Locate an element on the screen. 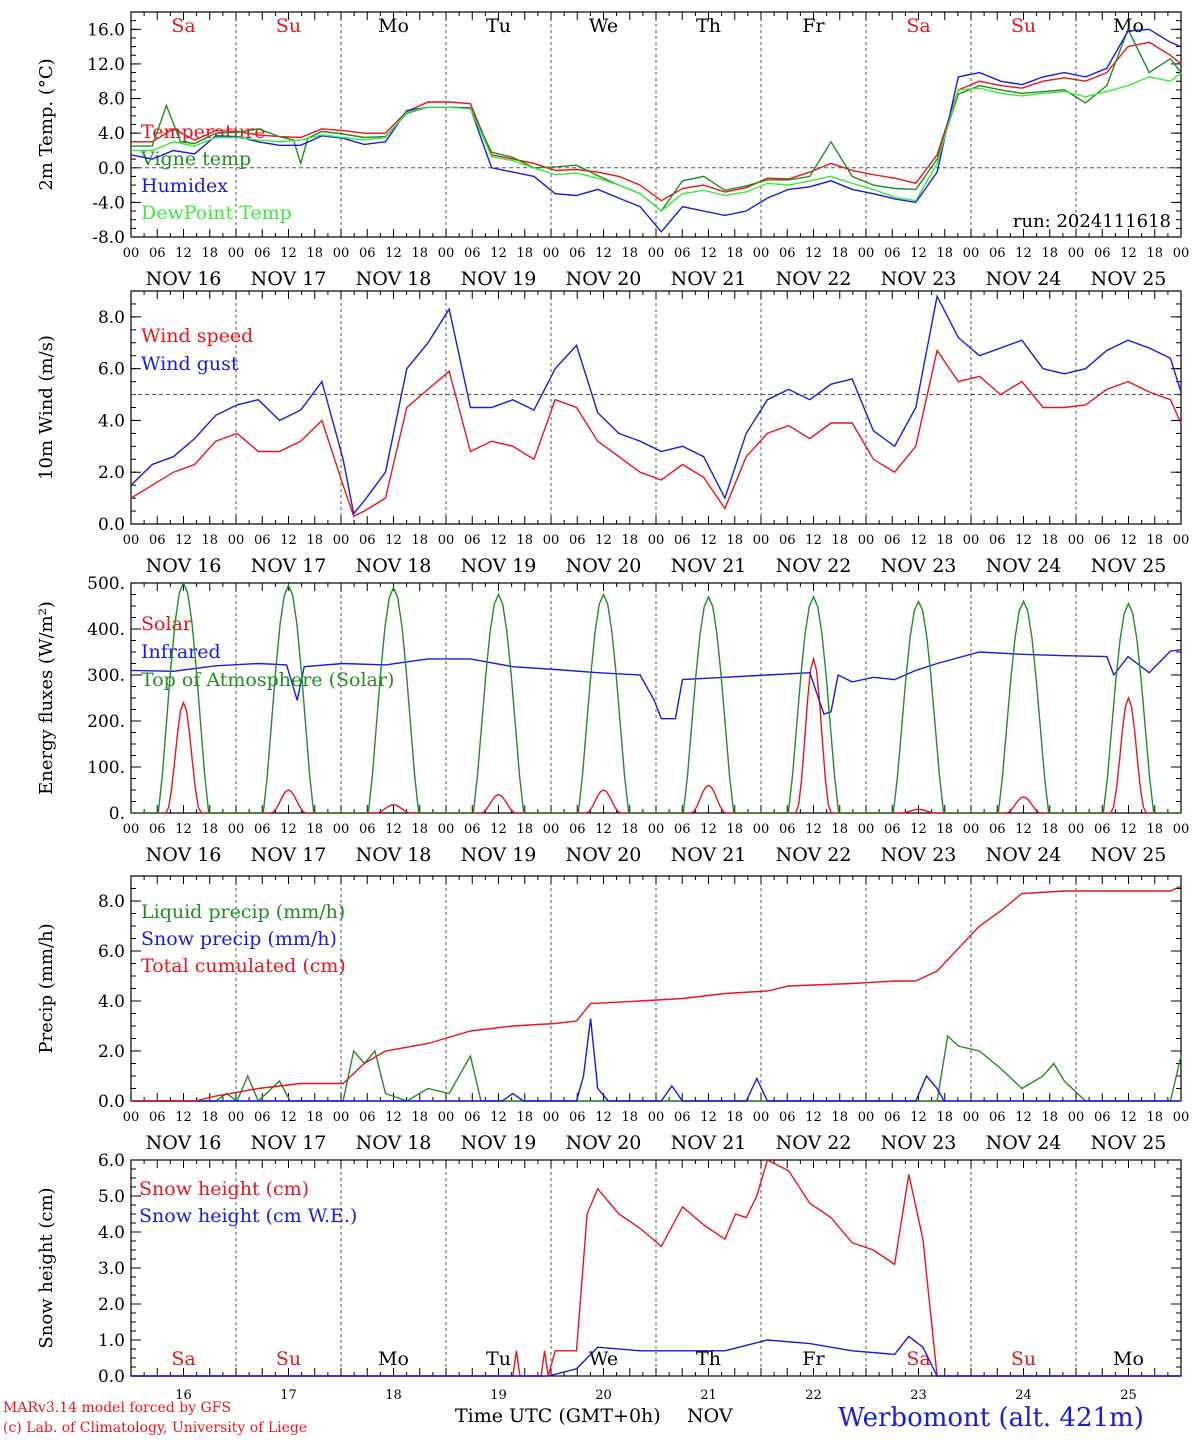 This screenshot has height=1440, width=1194. y-tick-label: 0.0 is located at coordinates (111, 1102).